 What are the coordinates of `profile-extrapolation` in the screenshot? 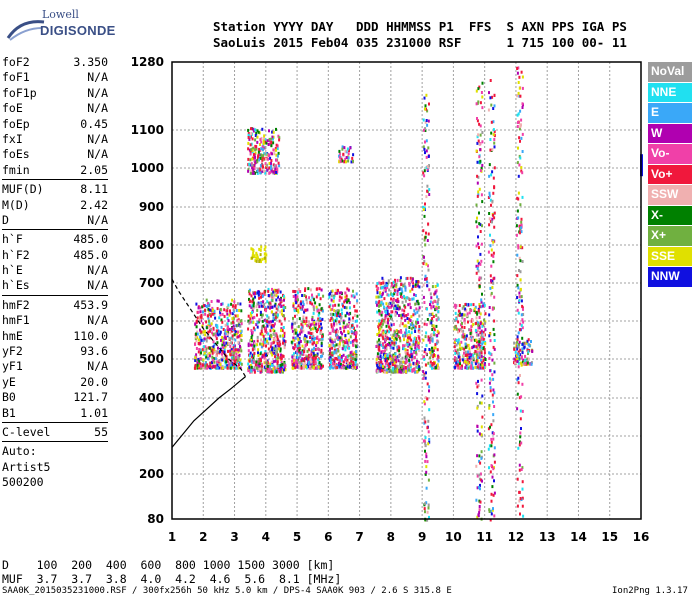 It's located at (209, 327).